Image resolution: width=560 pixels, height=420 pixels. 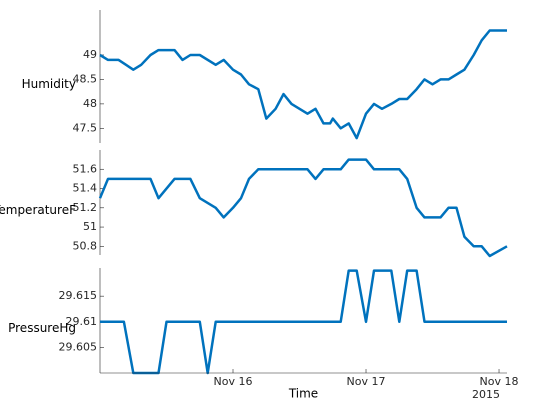 I want to click on y-tick-label: 51.2, so click(x=85, y=207).